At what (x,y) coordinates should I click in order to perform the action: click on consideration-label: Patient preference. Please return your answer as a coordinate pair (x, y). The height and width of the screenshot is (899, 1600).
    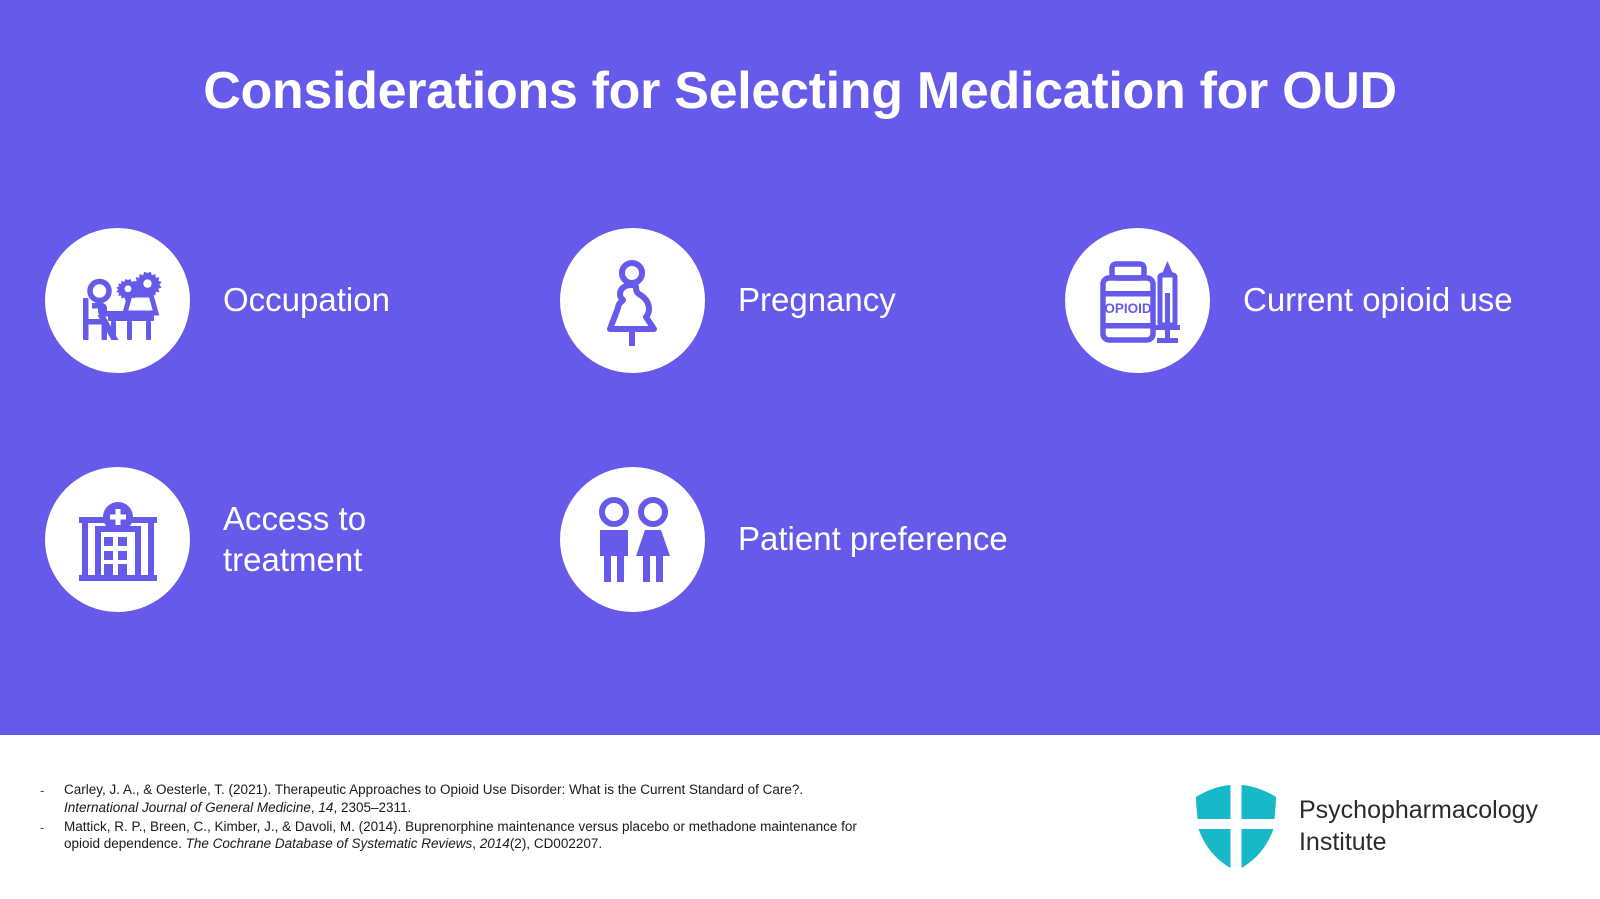
    Looking at the image, I should click on (873, 539).